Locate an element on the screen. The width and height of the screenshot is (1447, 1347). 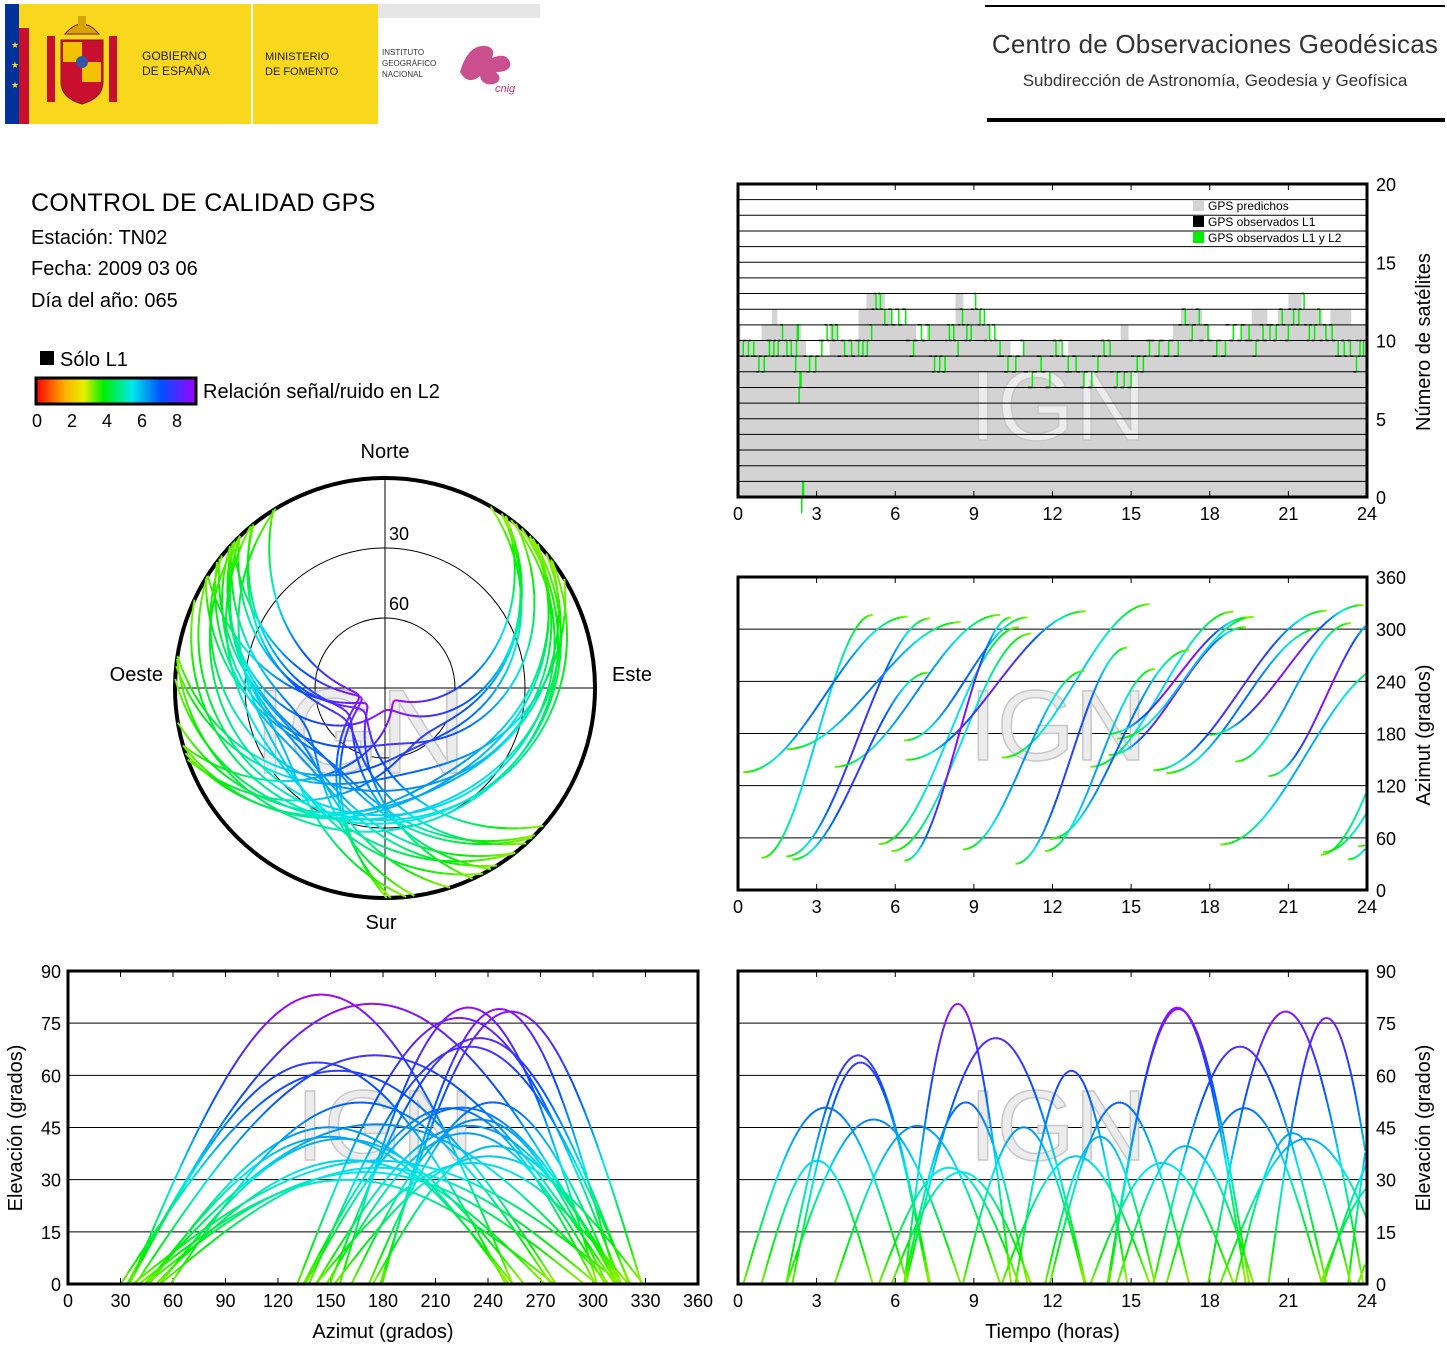
y-tick-label: 120 is located at coordinates (1391, 787).